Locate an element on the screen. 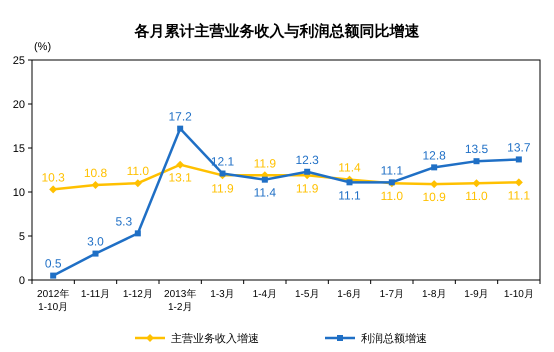  x-tick-label: 1-10月 is located at coordinates (519, 294).